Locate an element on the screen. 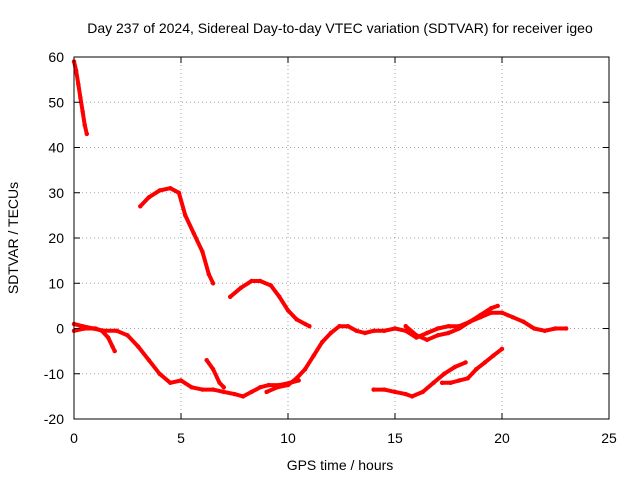  y-tick-label: 20 is located at coordinates (56, 238).